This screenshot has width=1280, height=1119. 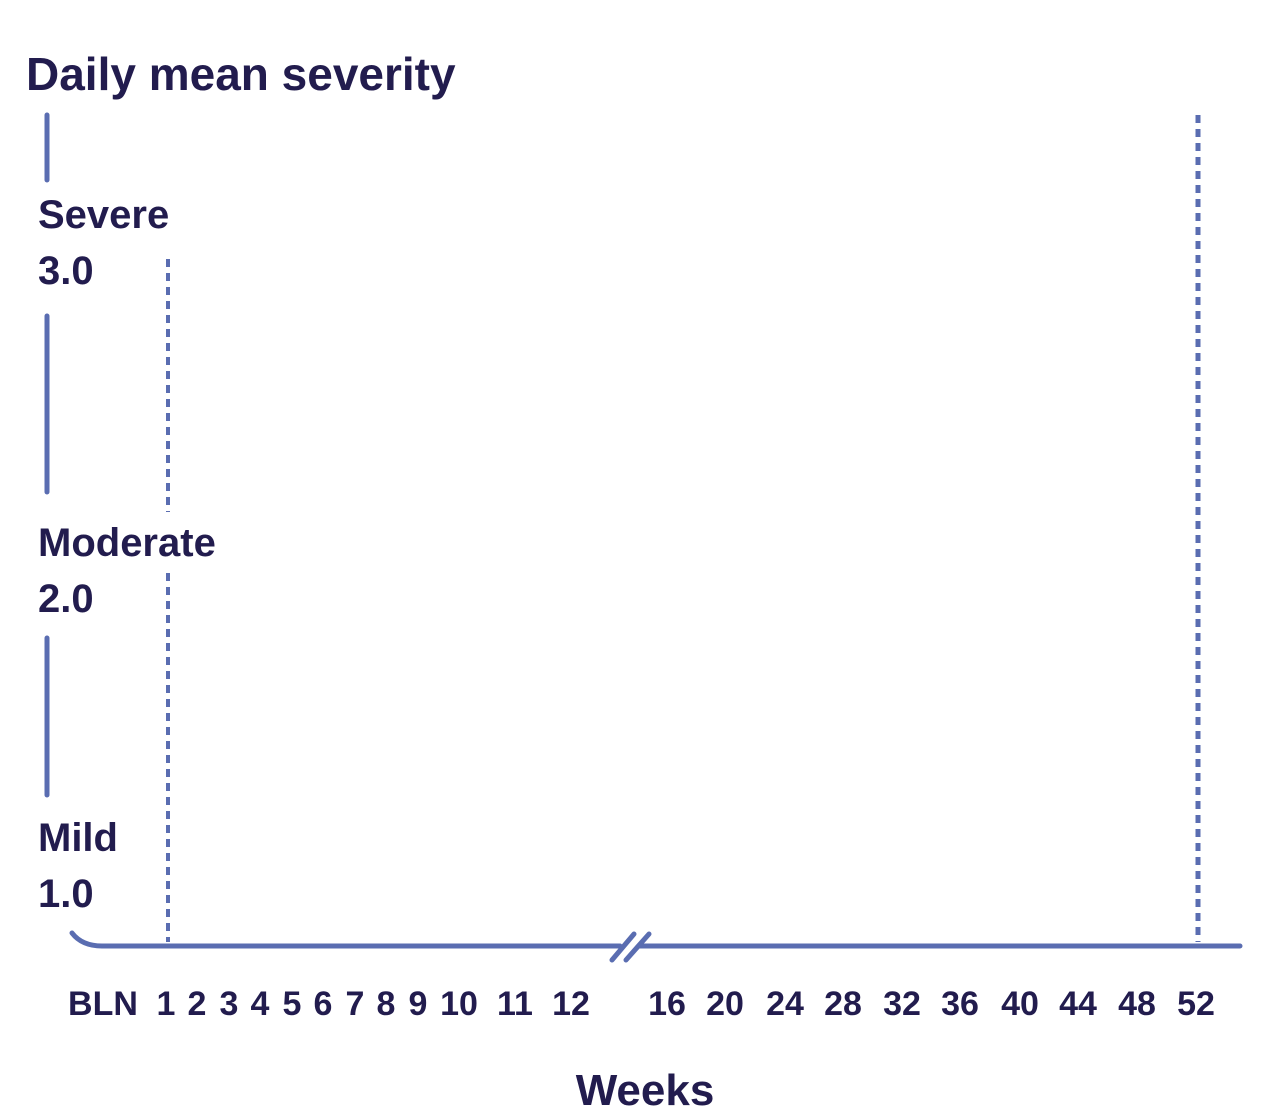 What do you see at coordinates (1196, 1004) in the screenshot?
I see `x-tick-label: 52` at bounding box center [1196, 1004].